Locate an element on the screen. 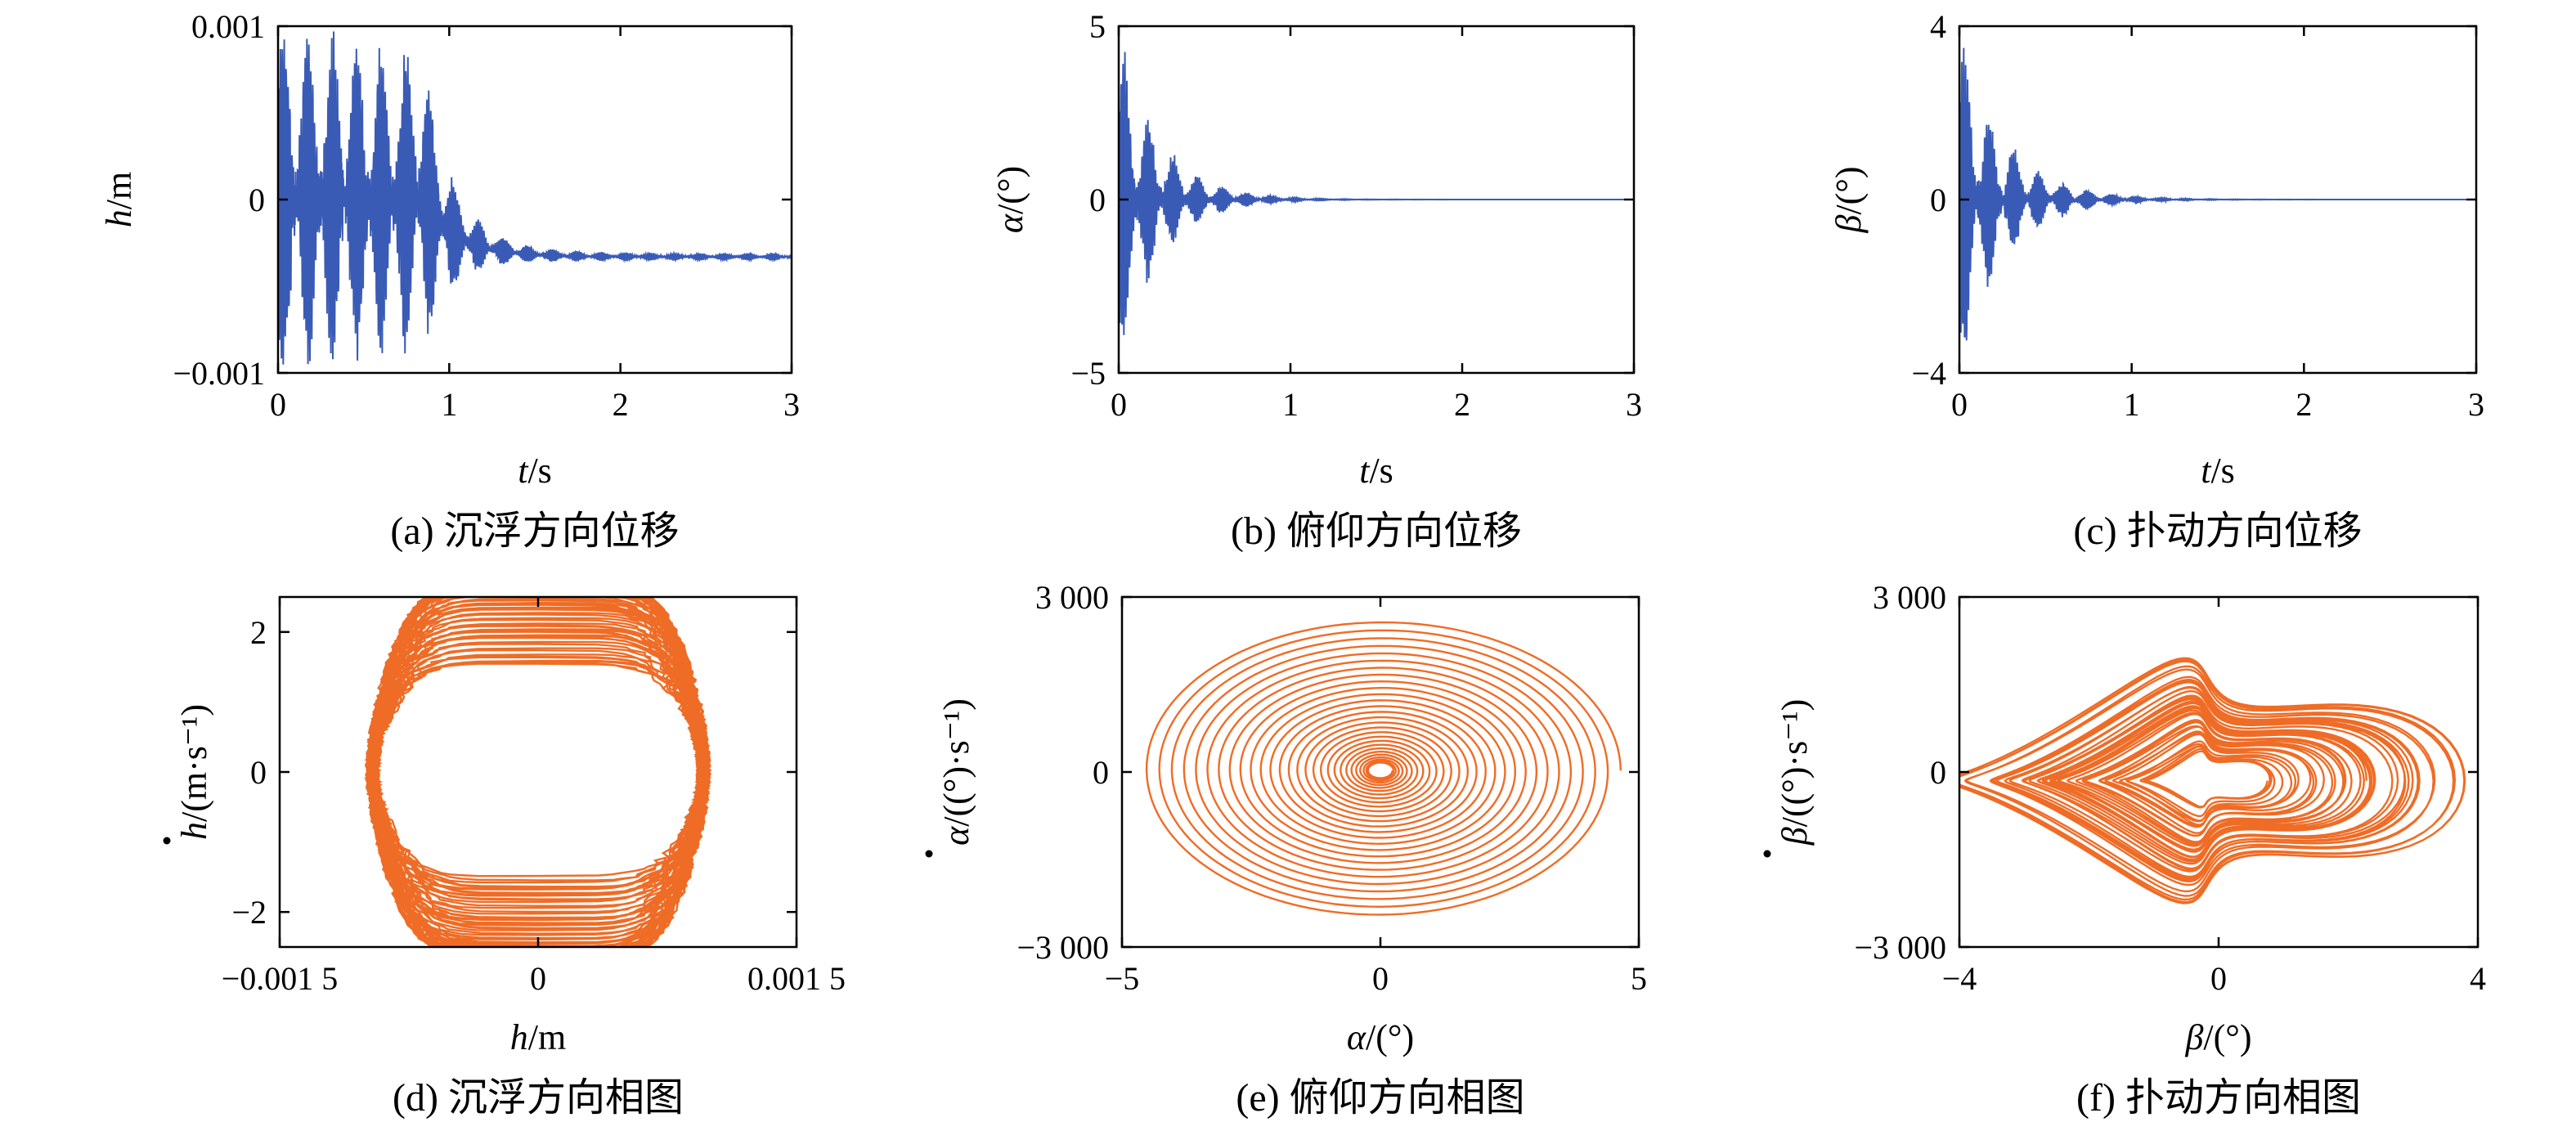 Image resolution: width=2576 pixels, height=1131 pixels. panel-c-plot is located at coordinates (2217, 194).